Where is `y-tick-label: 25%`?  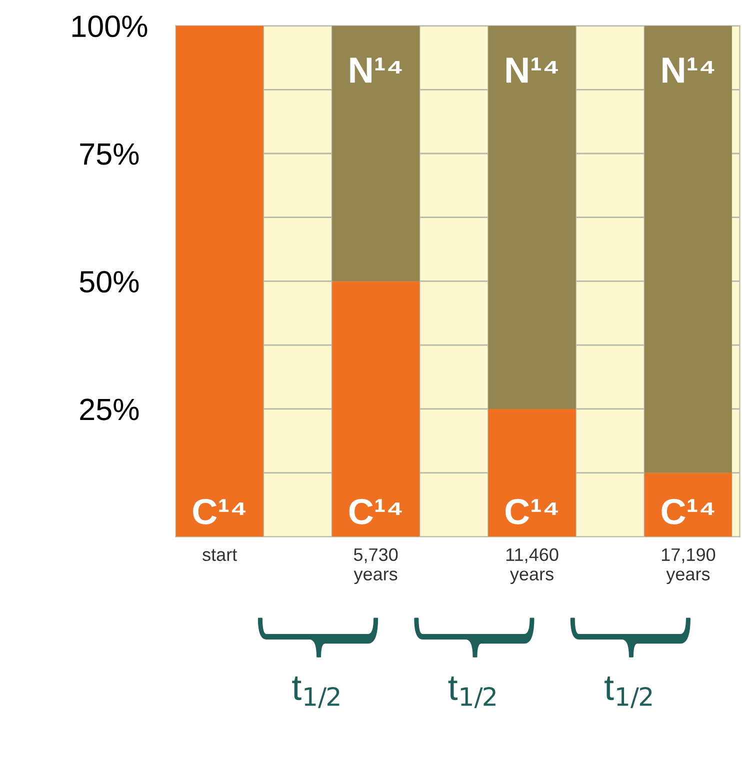 y-tick-label: 25% is located at coordinates (109, 409).